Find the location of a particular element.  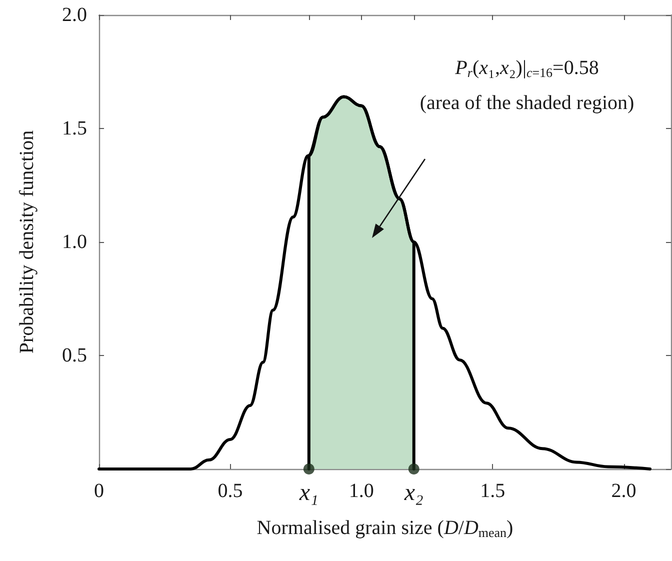

y-tick-label: 0.5 is located at coordinates (74, 355).